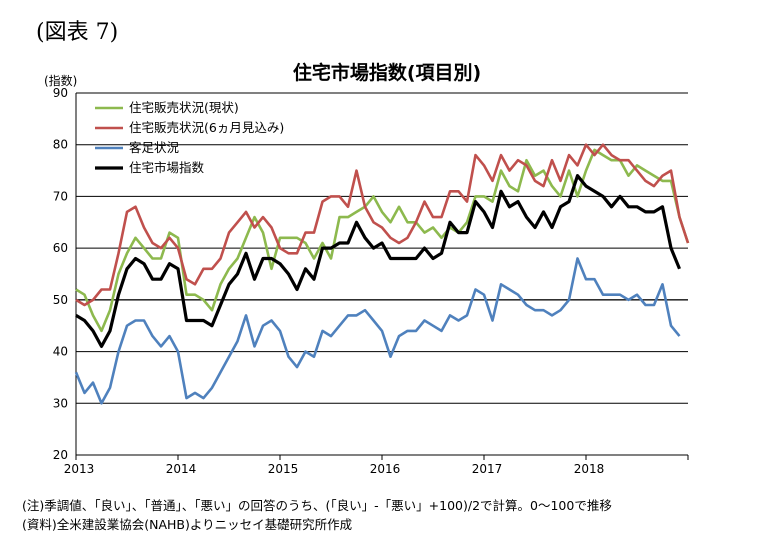 The width and height of the screenshot is (774, 556). What do you see at coordinates (487, 469) in the screenshot?
I see `x-tick-label: 2017` at bounding box center [487, 469].